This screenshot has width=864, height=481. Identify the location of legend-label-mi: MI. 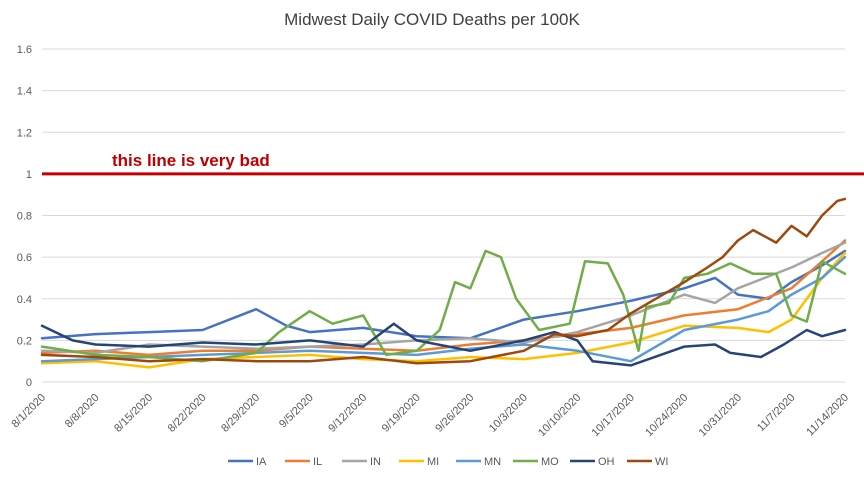
(433, 462).